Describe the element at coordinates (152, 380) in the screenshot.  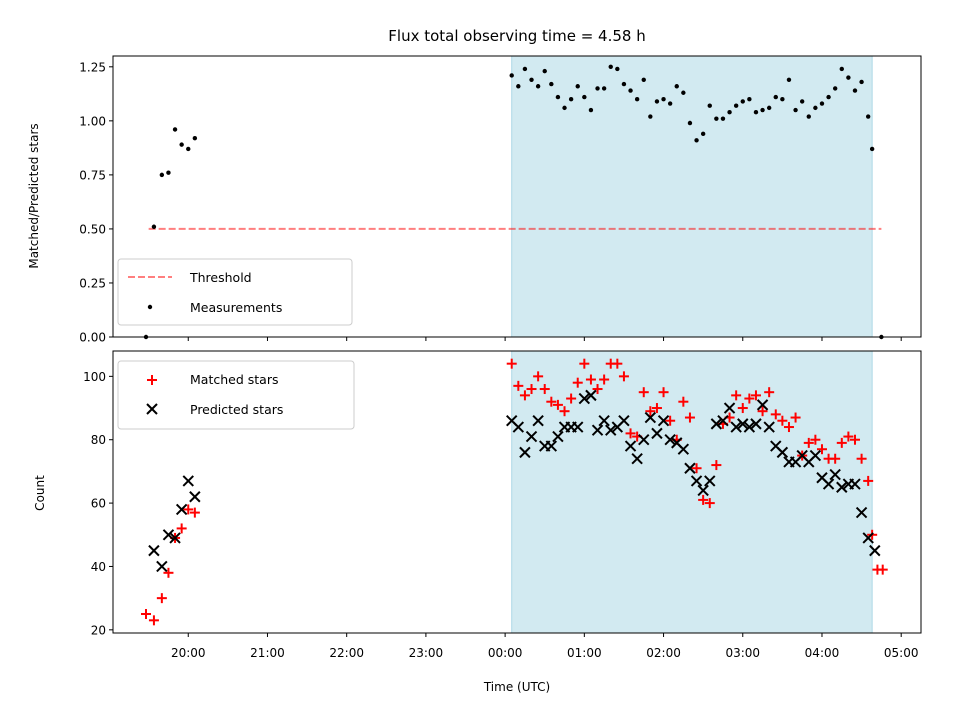
I see `legend-matched-marker` at that location.